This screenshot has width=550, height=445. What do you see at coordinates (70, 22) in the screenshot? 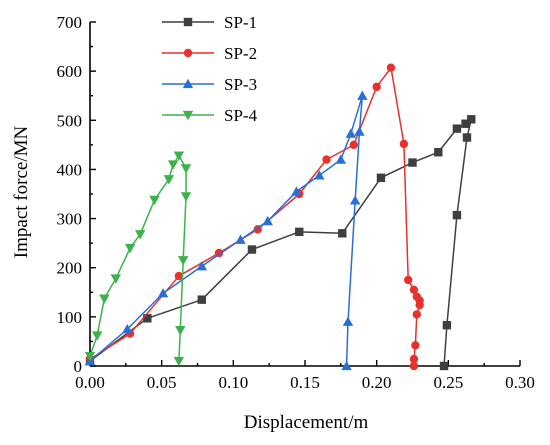
I see `y-tick-label: 700` at bounding box center [70, 22].